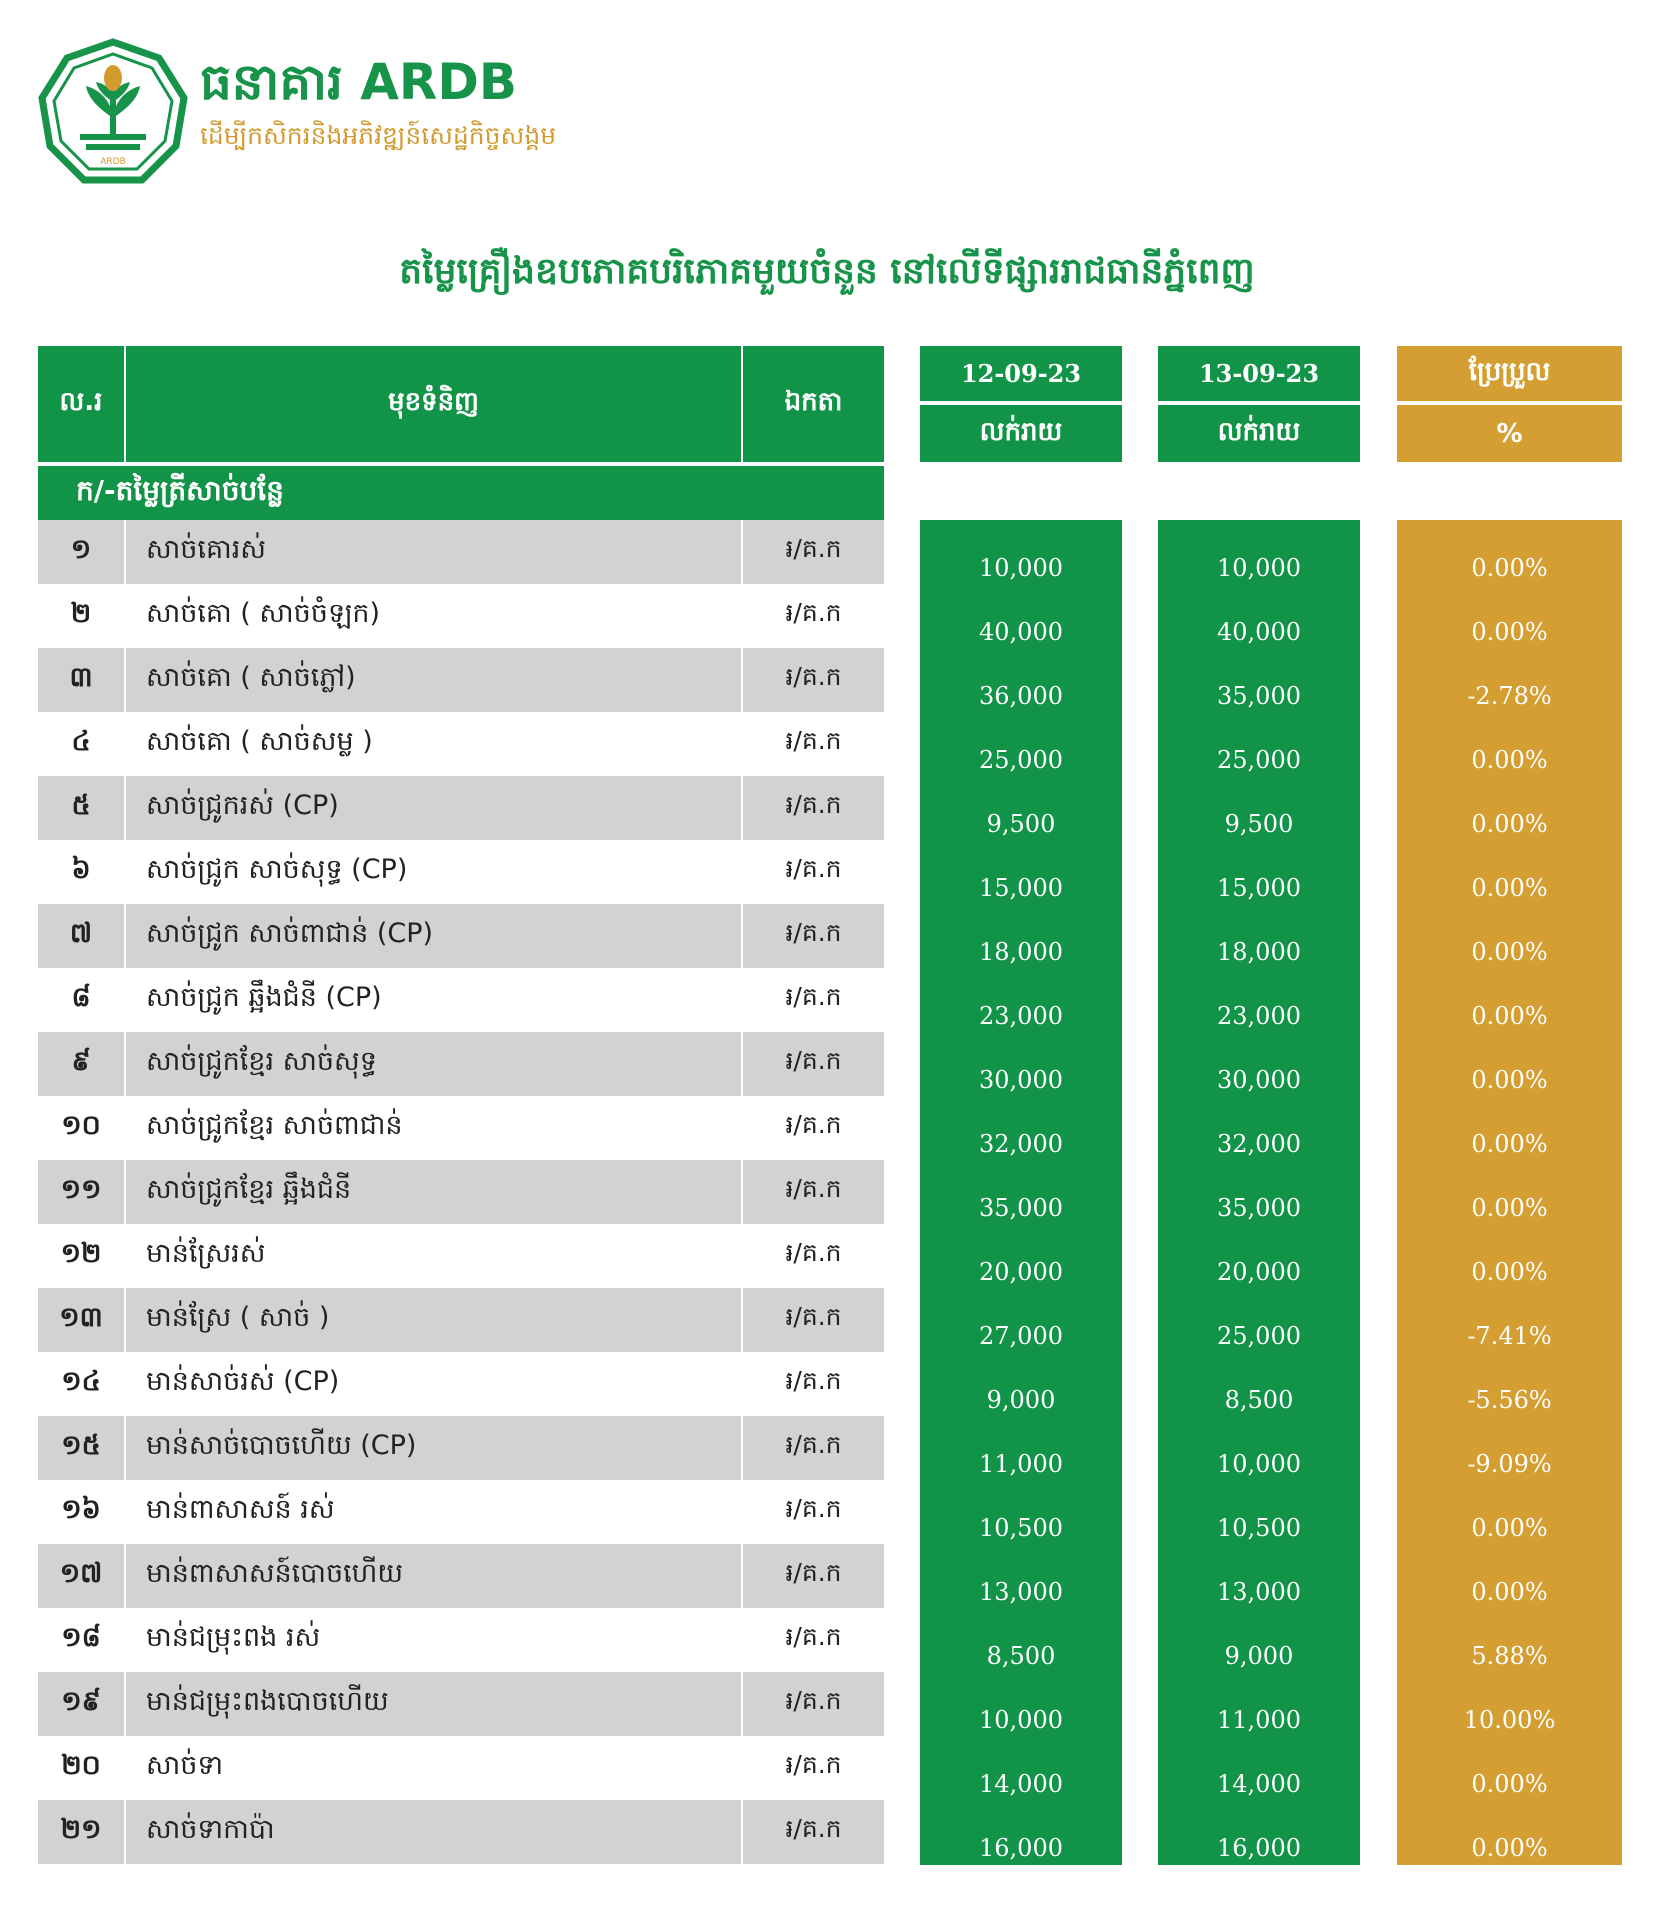  What do you see at coordinates (1259, 433) in the screenshot?
I see `header-date2-sub: លក់រាយ` at bounding box center [1259, 433].